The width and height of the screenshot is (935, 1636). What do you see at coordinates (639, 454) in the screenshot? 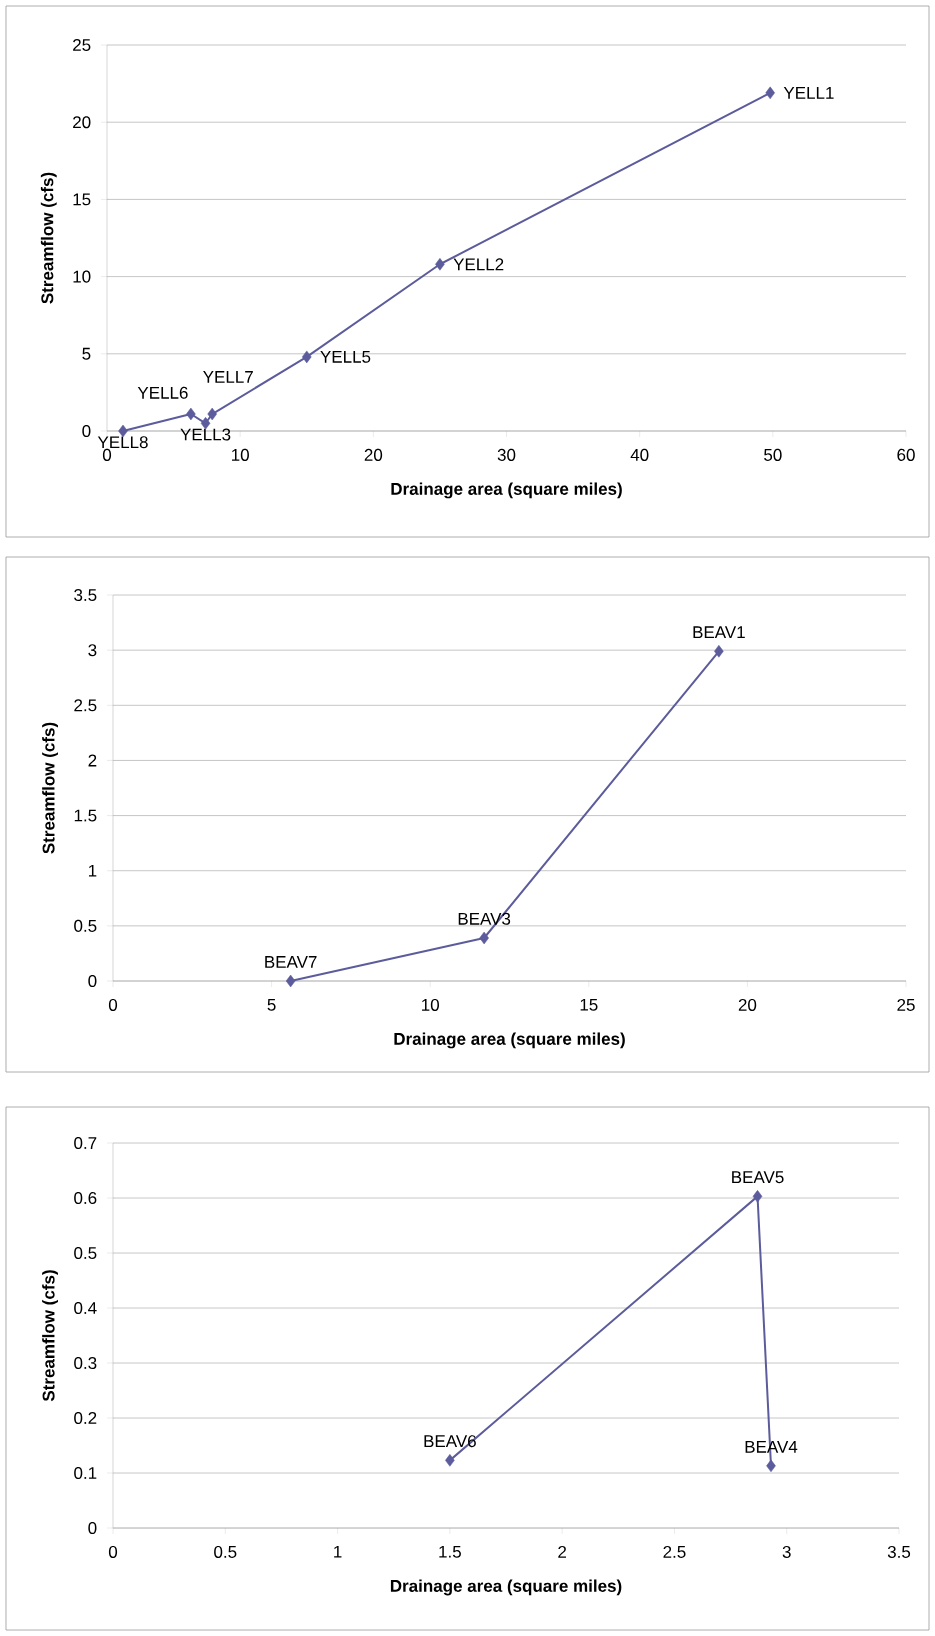
I see `x-tick-label: 40` at bounding box center [639, 454].